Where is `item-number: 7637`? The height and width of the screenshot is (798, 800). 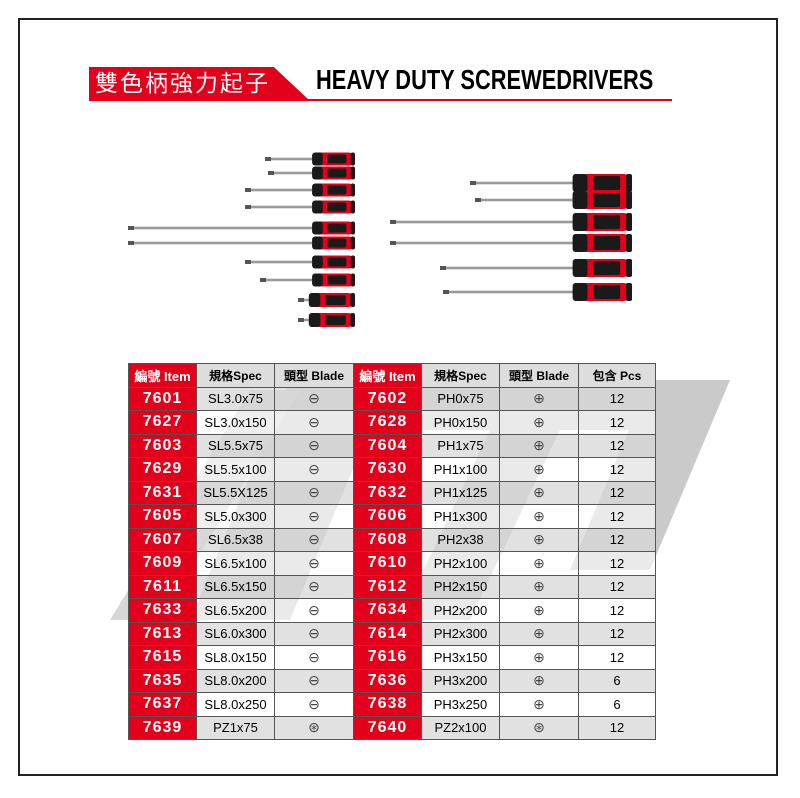 item-number: 7637 is located at coordinates (162, 704).